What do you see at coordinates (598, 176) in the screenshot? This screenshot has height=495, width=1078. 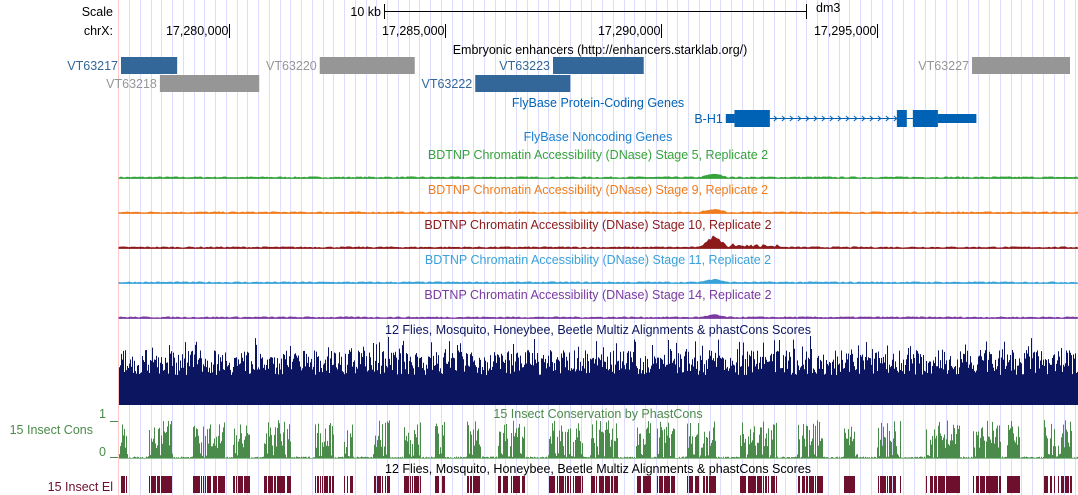 I see `dnase-signal` at bounding box center [598, 176].